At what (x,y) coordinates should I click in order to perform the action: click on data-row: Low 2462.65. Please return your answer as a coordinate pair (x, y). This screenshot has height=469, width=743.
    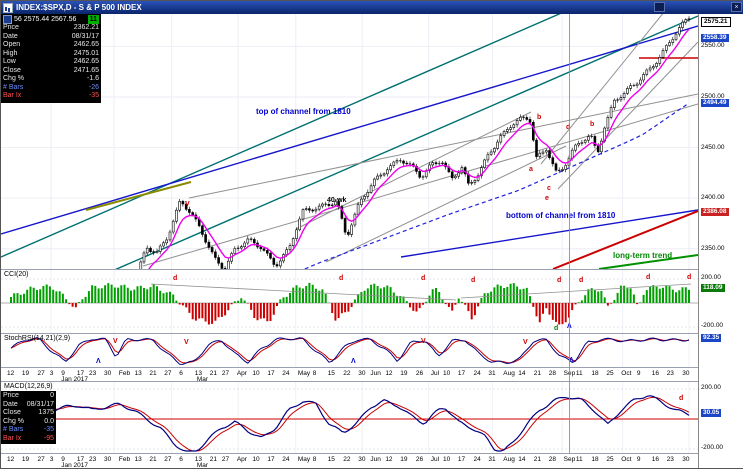
    Looking at the image, I should click on (51, 61).